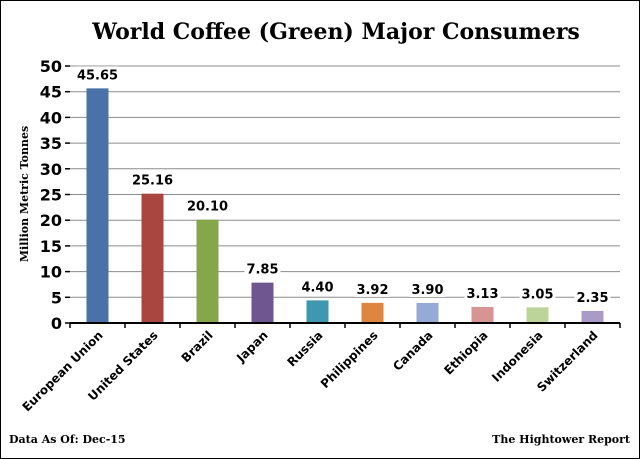  I want to click on x-tick-label: Brazil, so click(197, 346).